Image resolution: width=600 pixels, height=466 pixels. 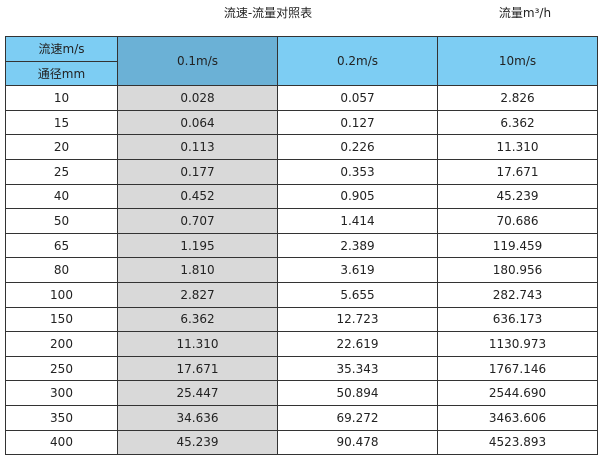 I want to click on flow-cell: 0.057, so click(x=357, y=98).